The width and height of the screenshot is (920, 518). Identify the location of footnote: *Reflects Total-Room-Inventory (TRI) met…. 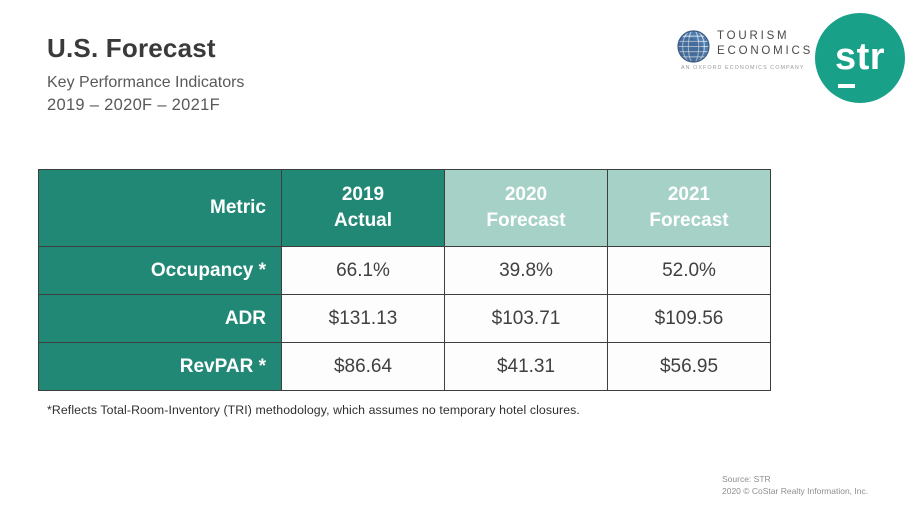
(313, 410).